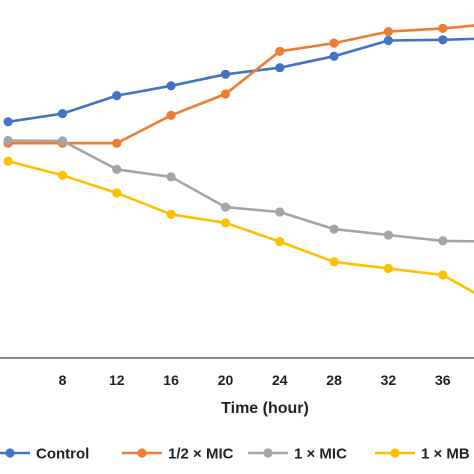  Describe the element at coordinates (62, 454) in the screenshot. I see `legend-label: Control` at that location.